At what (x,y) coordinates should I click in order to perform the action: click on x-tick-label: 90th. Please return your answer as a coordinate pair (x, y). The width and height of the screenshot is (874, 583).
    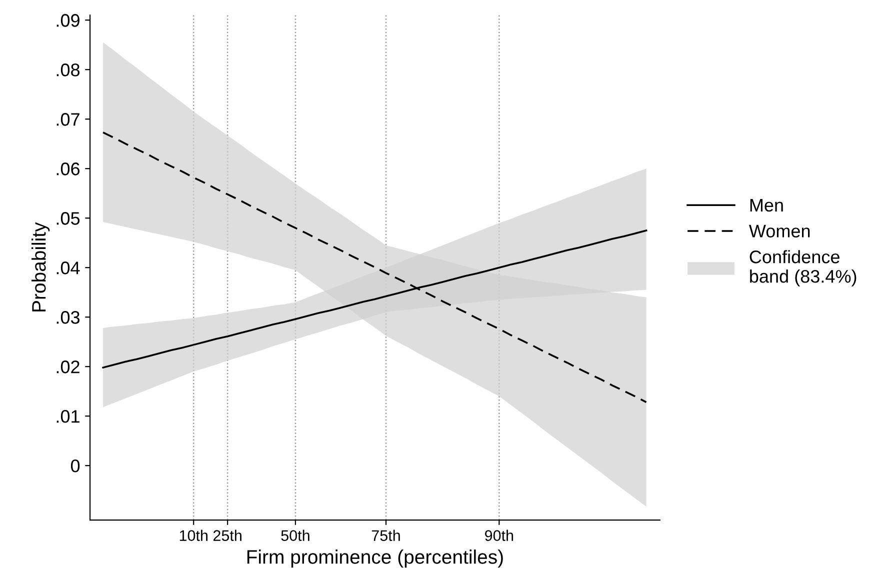
    Looking at the image, I should click on (499, 535).